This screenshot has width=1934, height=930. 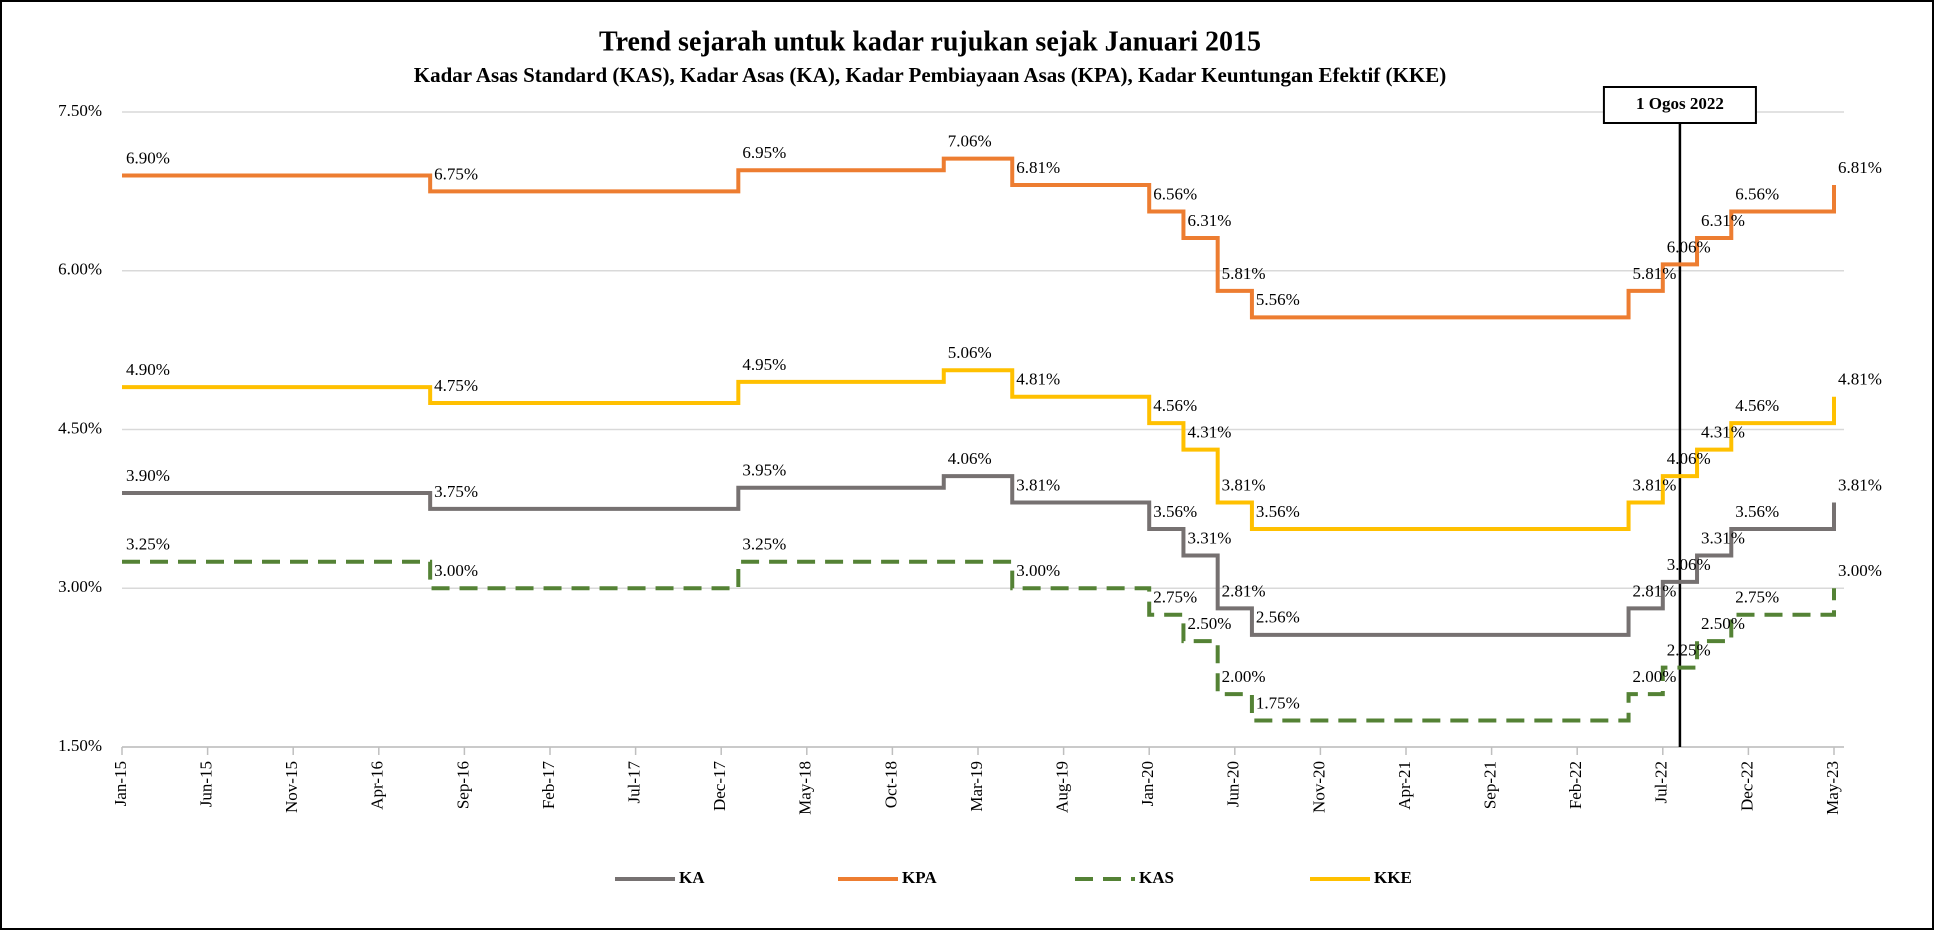 I want to click on data-label: 5.06%, so click(x=970, y=352).